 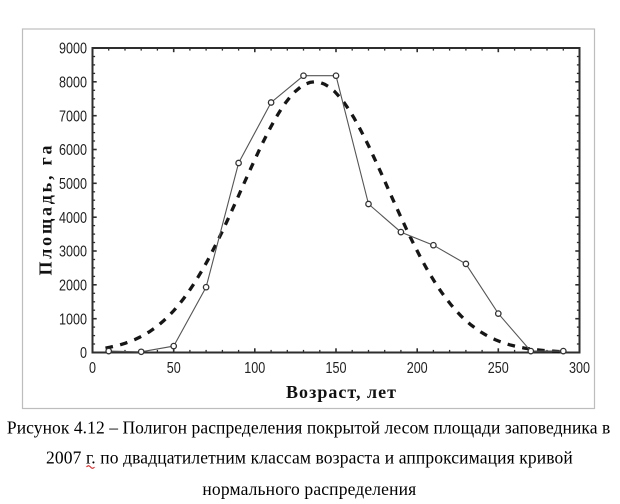 I want to click on svg-text: 5000, so click(x=73, y=184).